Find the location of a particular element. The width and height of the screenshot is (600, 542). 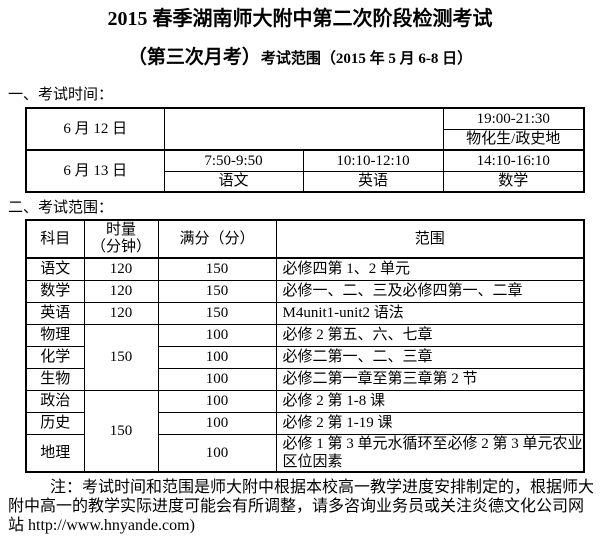

range-cell: 必修一、二、三及必修四第一、二章 is located at coordinates (430, 291).